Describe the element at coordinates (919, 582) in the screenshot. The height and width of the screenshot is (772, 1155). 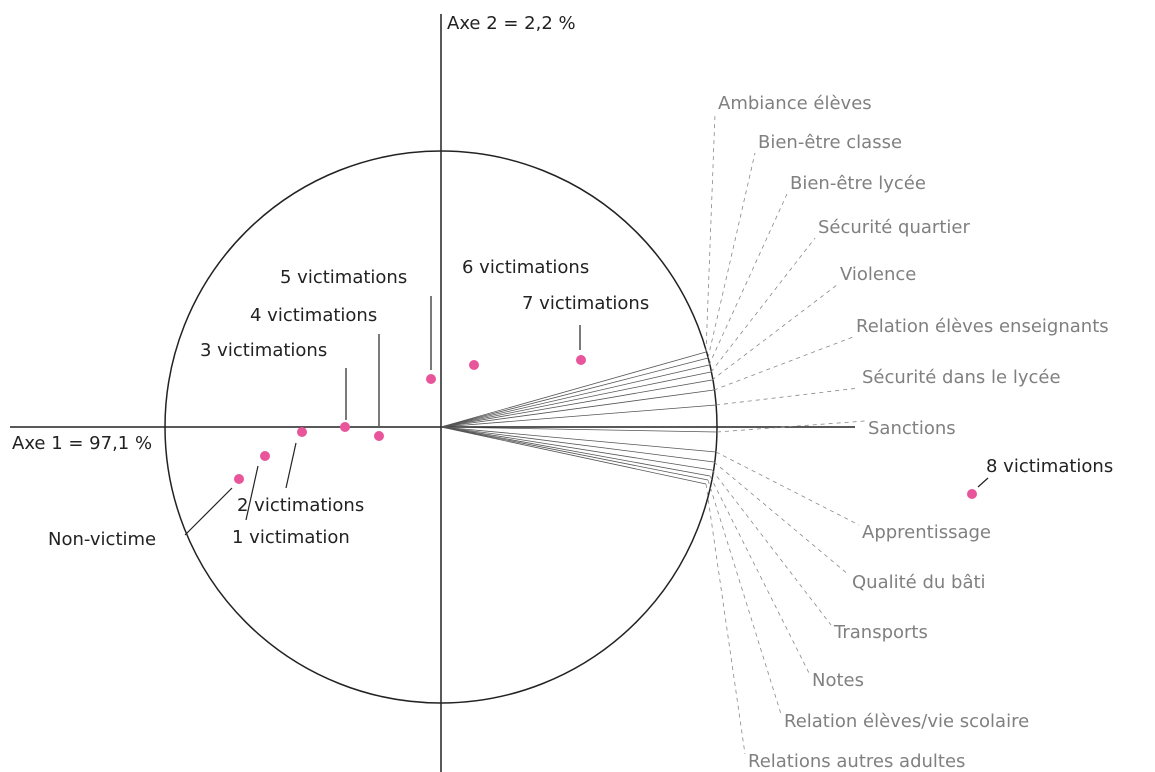
I see `variable-label: Qualité du bâti` at that location.